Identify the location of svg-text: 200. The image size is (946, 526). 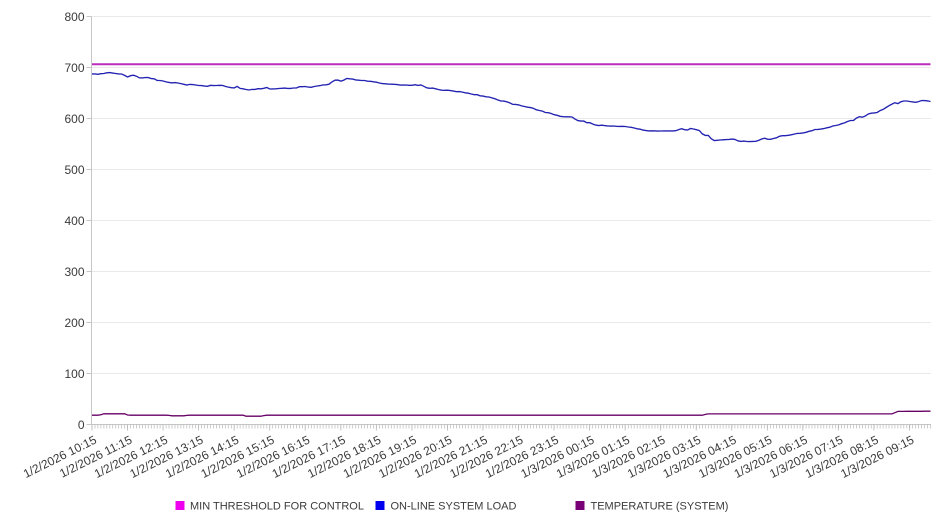
(74, 323).